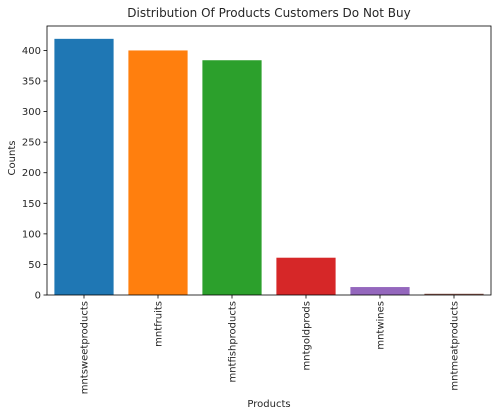 The height and width of the screenshot is (416, 500). I want to click on x-tick-label-mntwines: mntwines, so click(381, 325).